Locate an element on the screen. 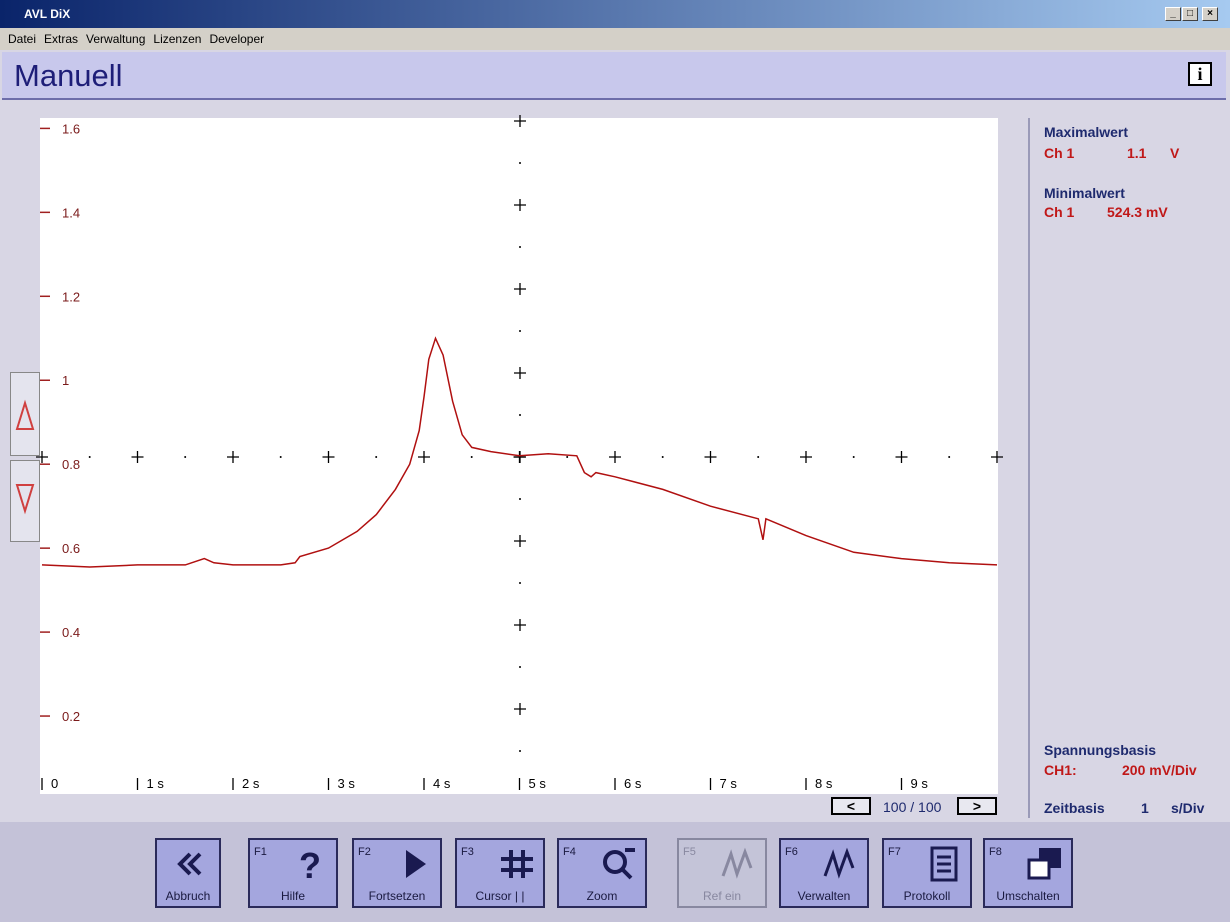  button-icon: ? is located at coordinates (310, 864).